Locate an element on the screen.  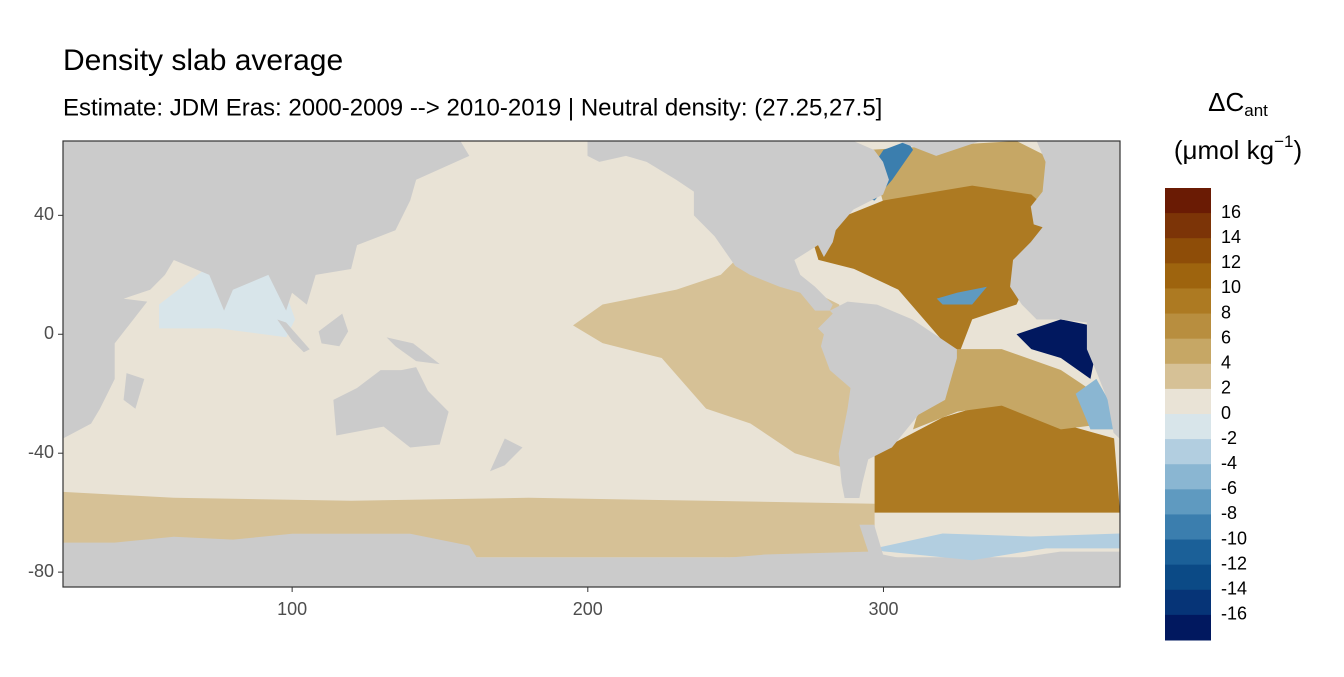
colorbar-label: 0 is located at coordinates (1226, 413).